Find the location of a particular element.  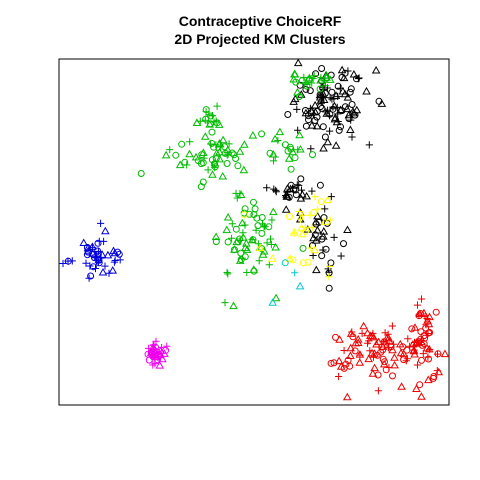

chart-title: Contraceptive ChoiceRF is located at coordinates (260, 21).